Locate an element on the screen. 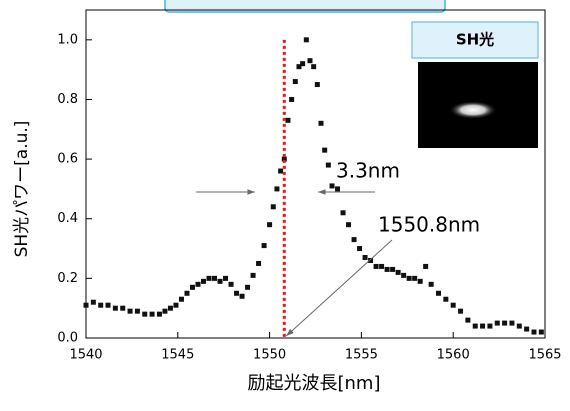 The image size is (570, 411). y-tick-label: 0.8 is located at coordinates (67, 99).